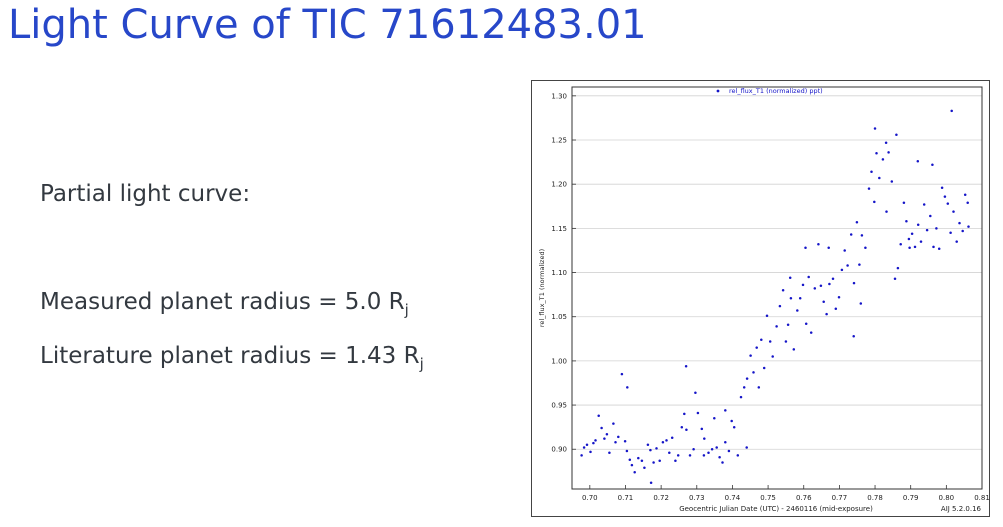  I want to click on x-tick-label: 0.75, so click(768, 498).